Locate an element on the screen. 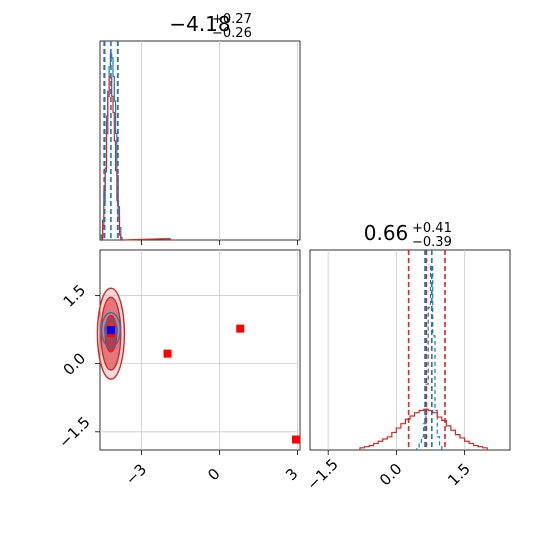  joint-ytick-label-0: −1.5 is located at coordinates (74, 432).